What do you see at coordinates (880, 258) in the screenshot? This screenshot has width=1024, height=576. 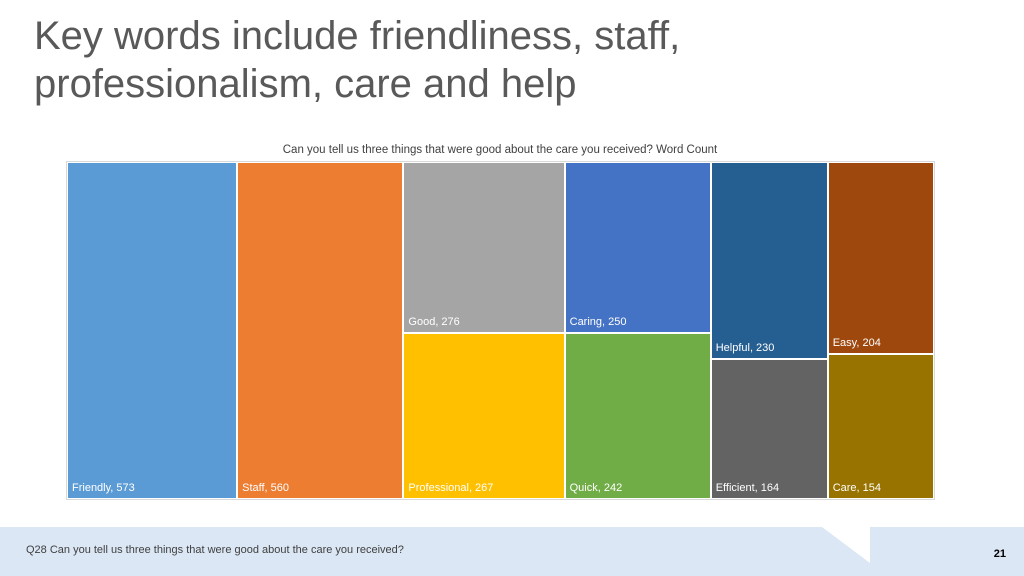 I see `treemap-tile-easy: Easy, 204` at bounding box center [880, 258].